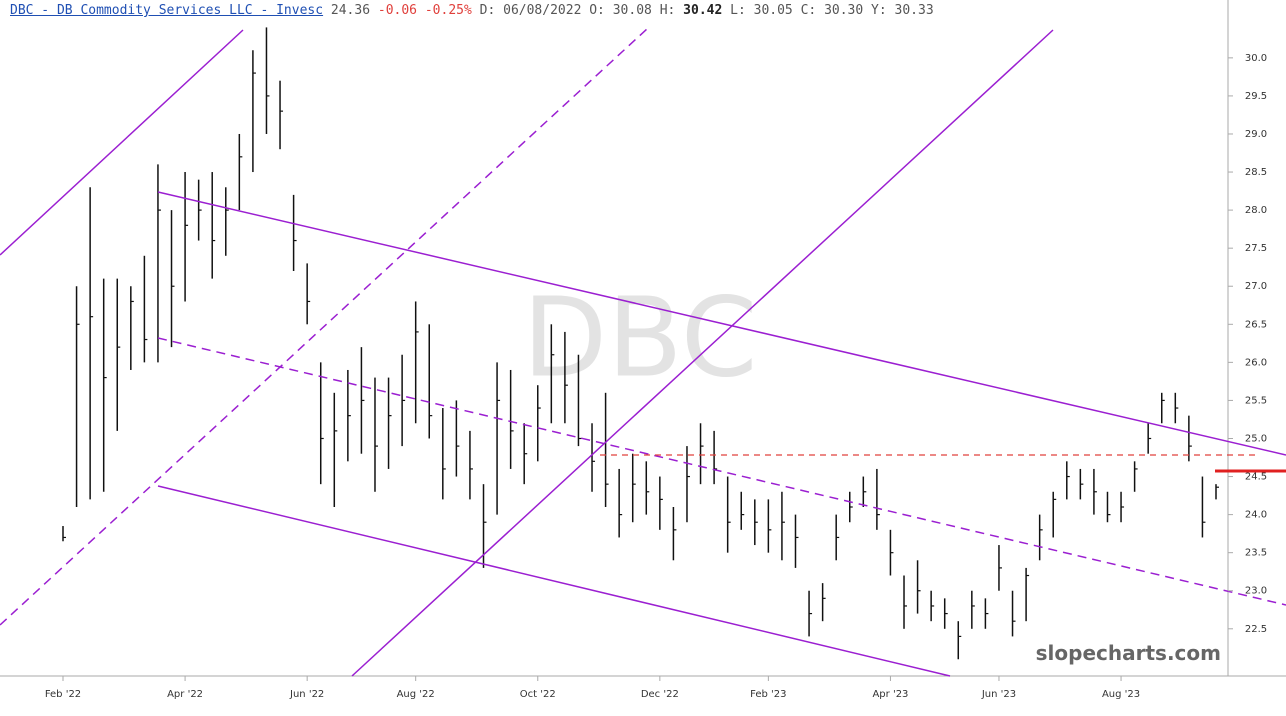  What do you see at coordinates (122, 142) in the screenshot?
I see `trendline` at bounding box center [122, 142].